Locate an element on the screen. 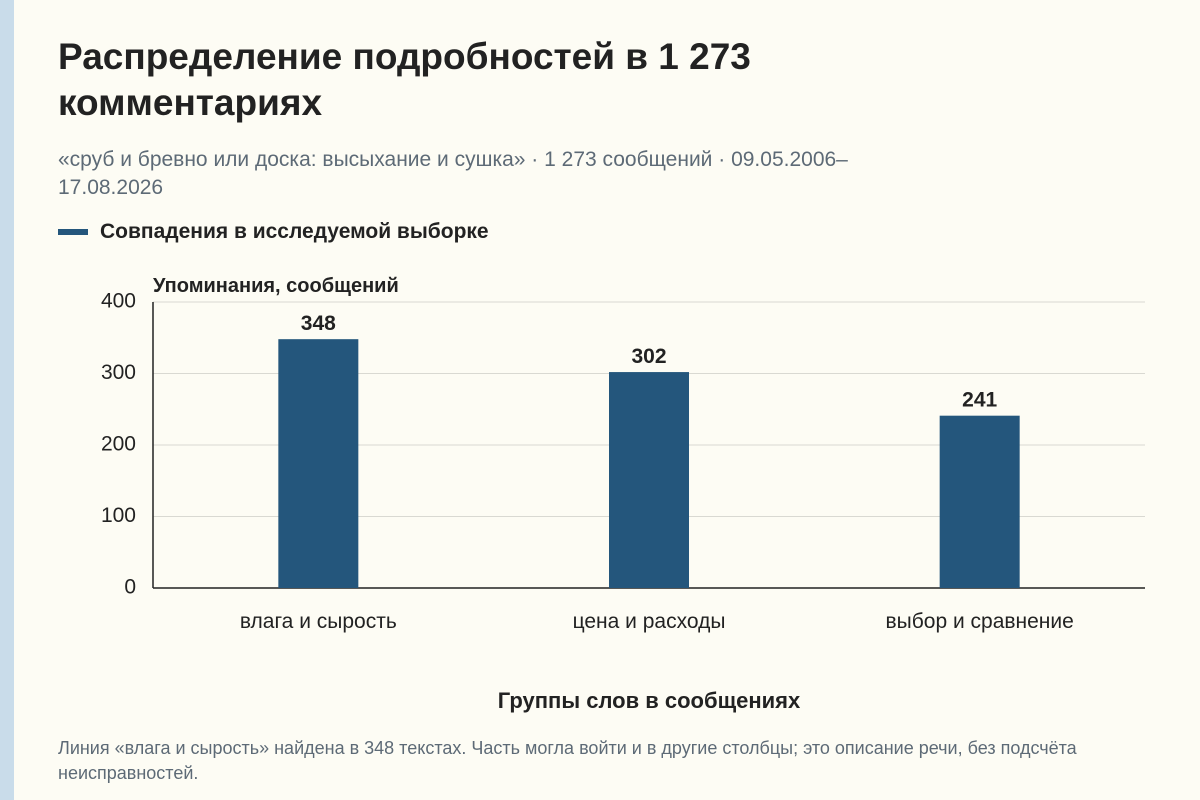 This screenshot has height=800, width=1200. bar-value-label: 302 is located at coordinates (648, 356).